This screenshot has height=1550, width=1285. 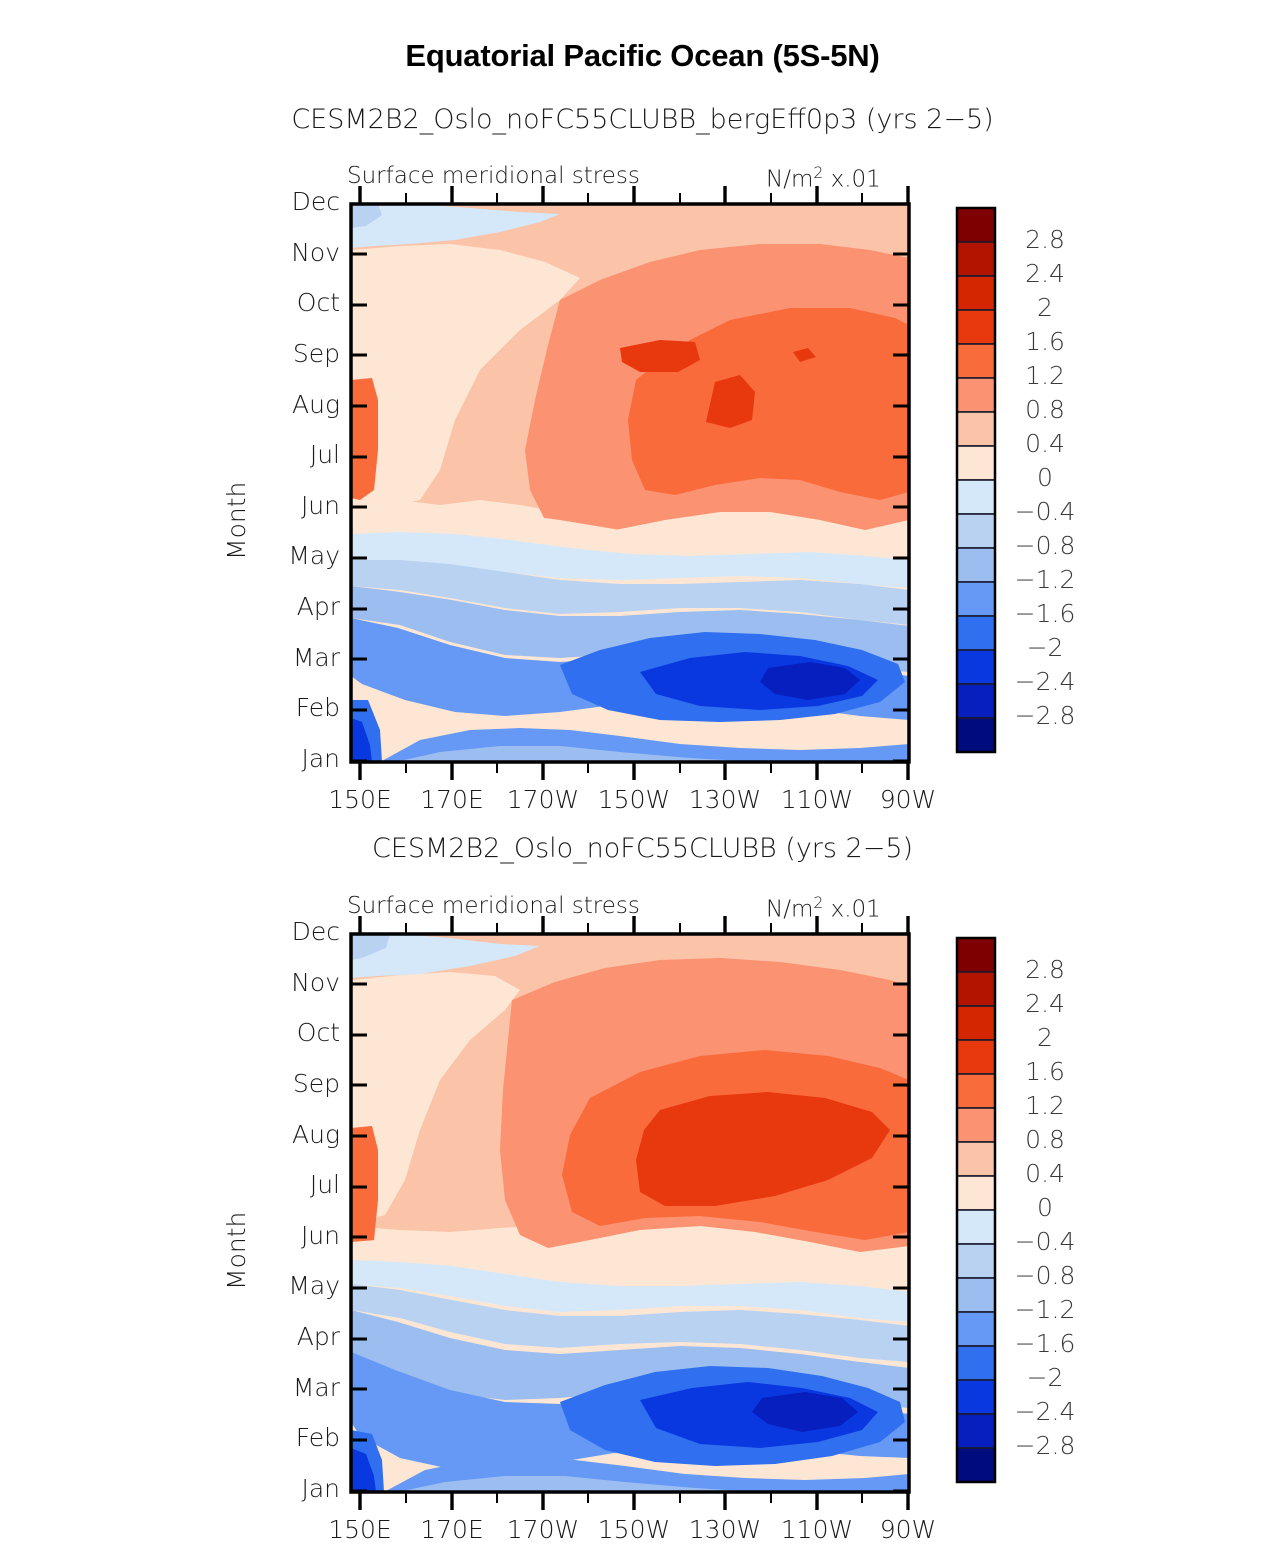 I want to click on colorbar-tick-label: −2.8, so click(x=1045, y=715).